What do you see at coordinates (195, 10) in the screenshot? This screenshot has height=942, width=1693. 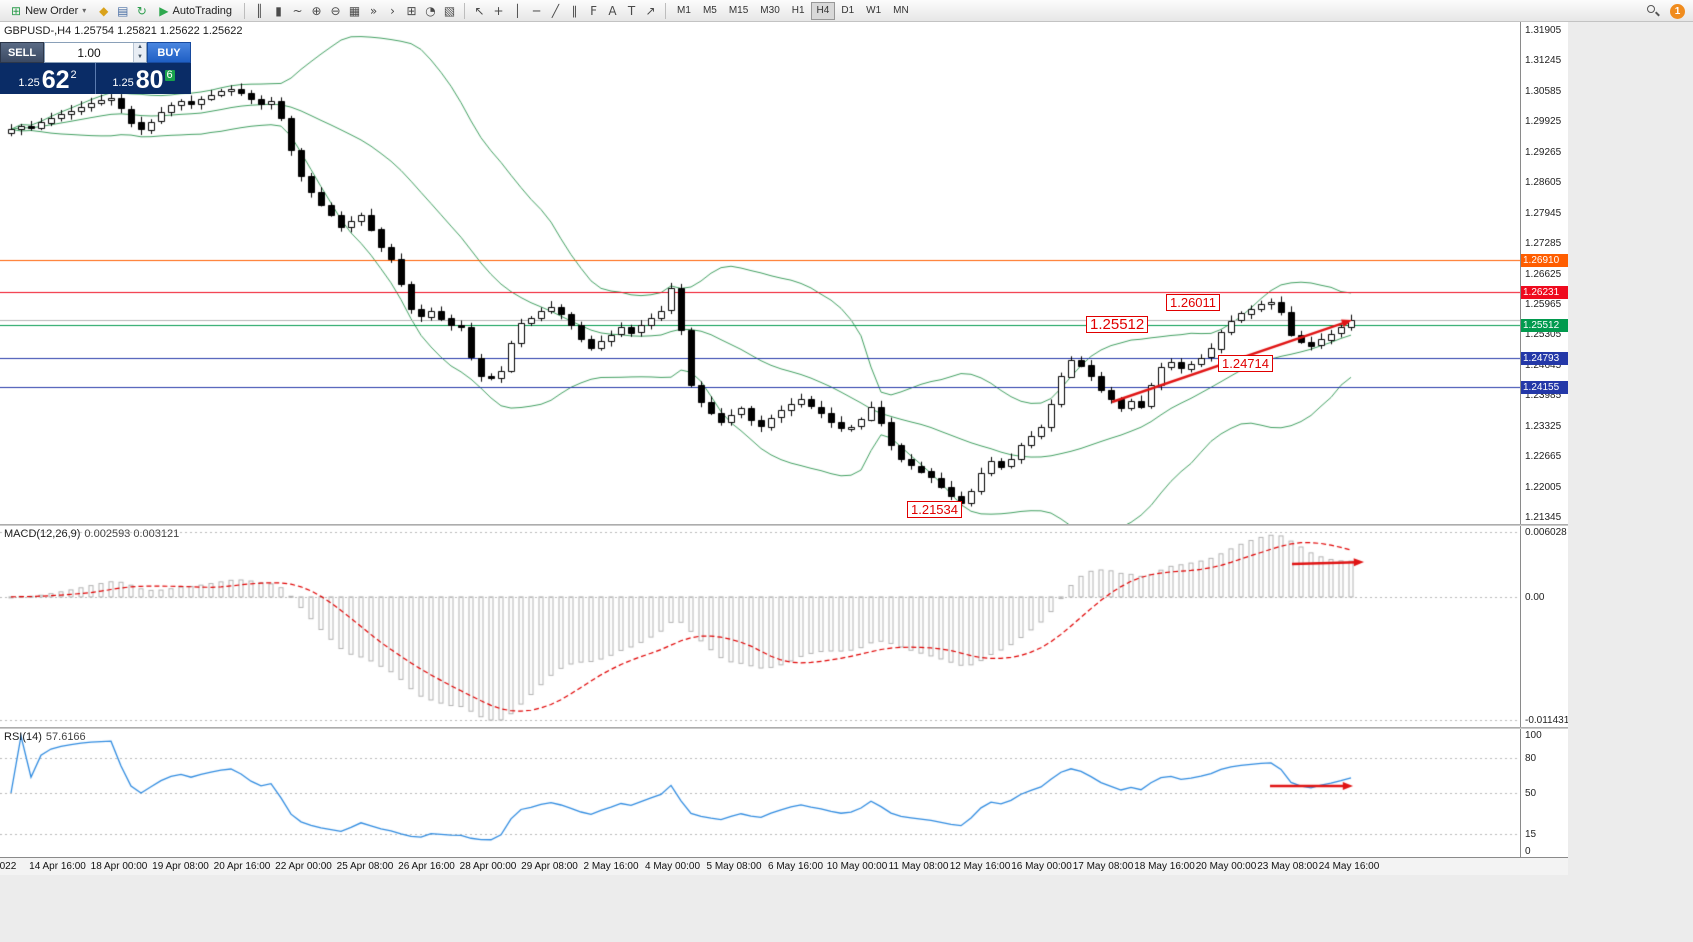 I see `autotrading-button: ▶ AutoTrading` at bounding box center [195, 10].